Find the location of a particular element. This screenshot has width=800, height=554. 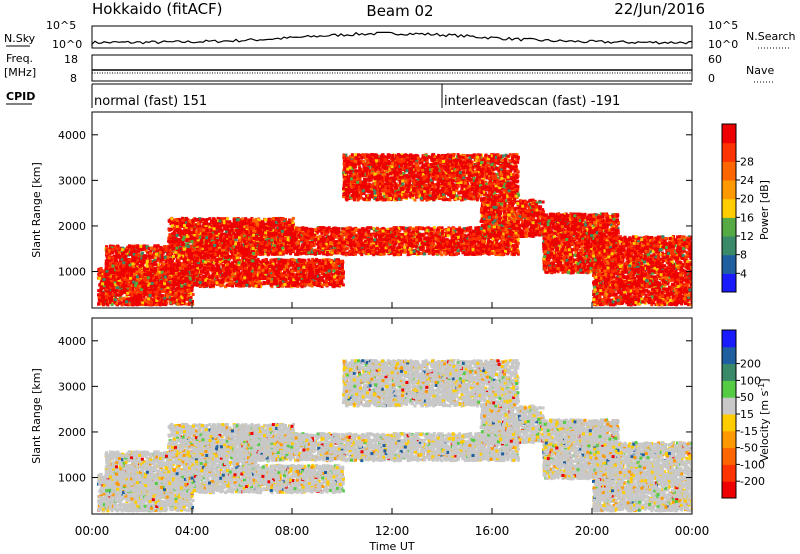

freq-frame is located at coordinates (392, 68).